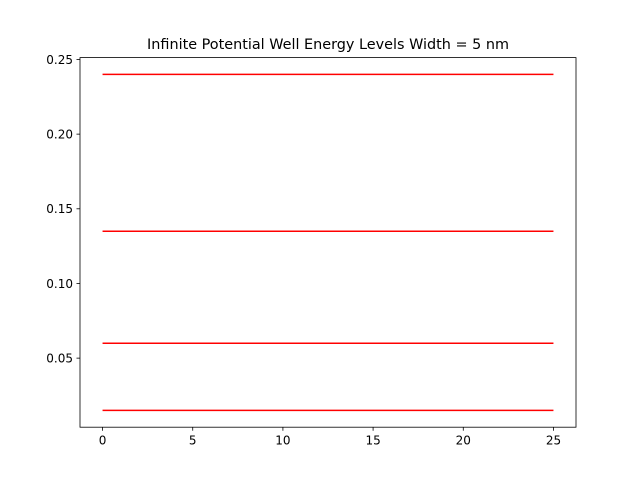  Describe the element at coordinates (282, 441) in the screenshot. I see `x-tick-label: 10` at that location.